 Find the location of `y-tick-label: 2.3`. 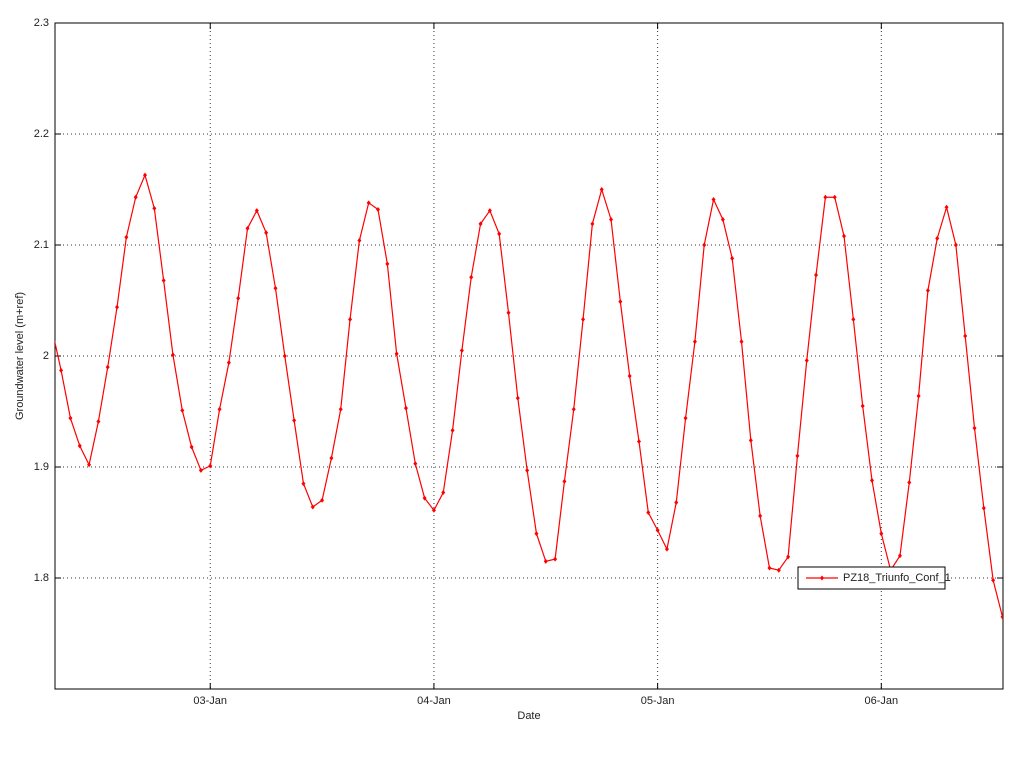

y-tick-label: 2.3 is located at coordinates (41, 23).